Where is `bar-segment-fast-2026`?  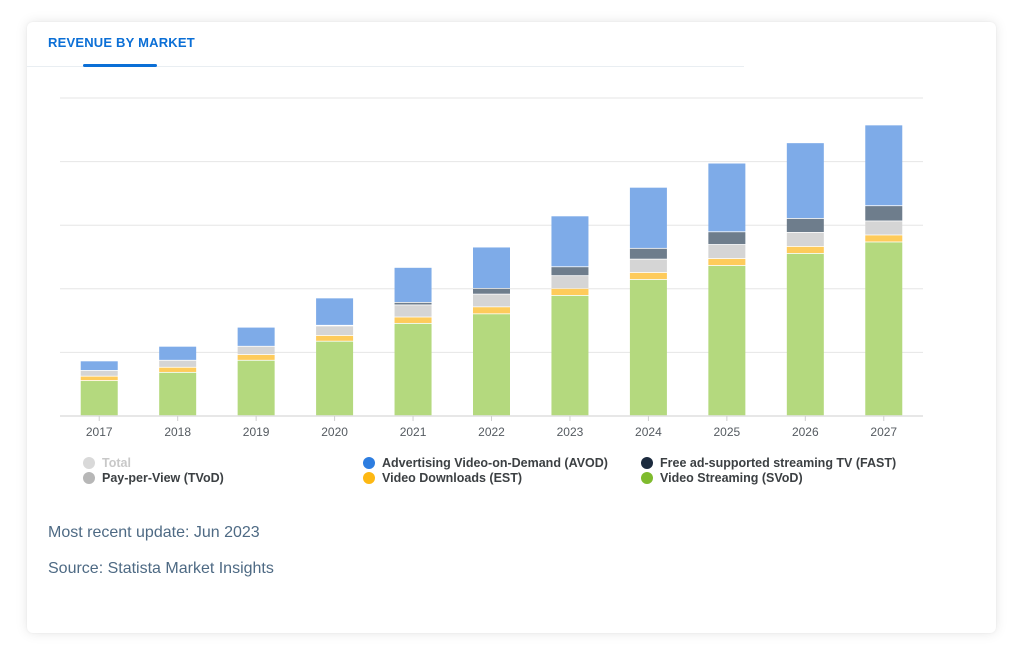 bar-segment-fast-2026 is located at coordinates (805, 225).